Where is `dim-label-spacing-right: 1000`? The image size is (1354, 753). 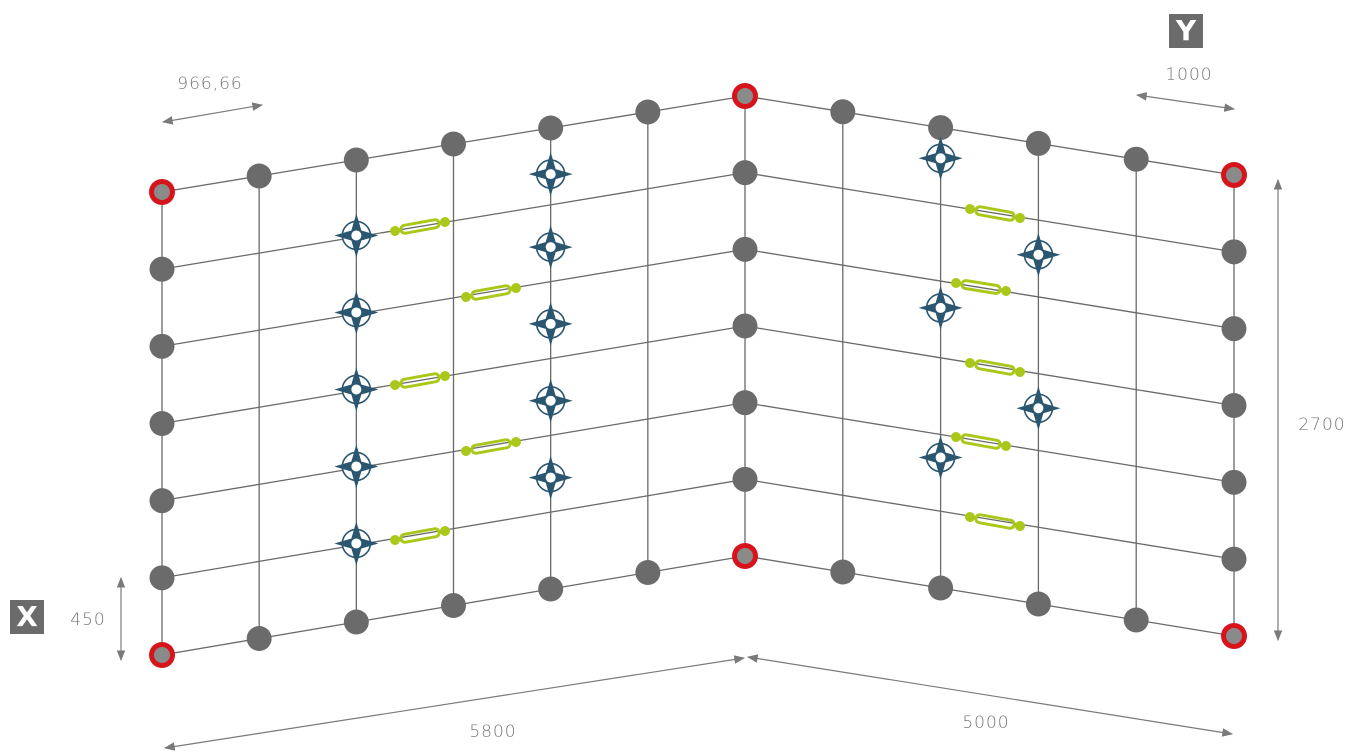 dim-label-spacing-right: 1000 is located at coordinates (1188, 75).